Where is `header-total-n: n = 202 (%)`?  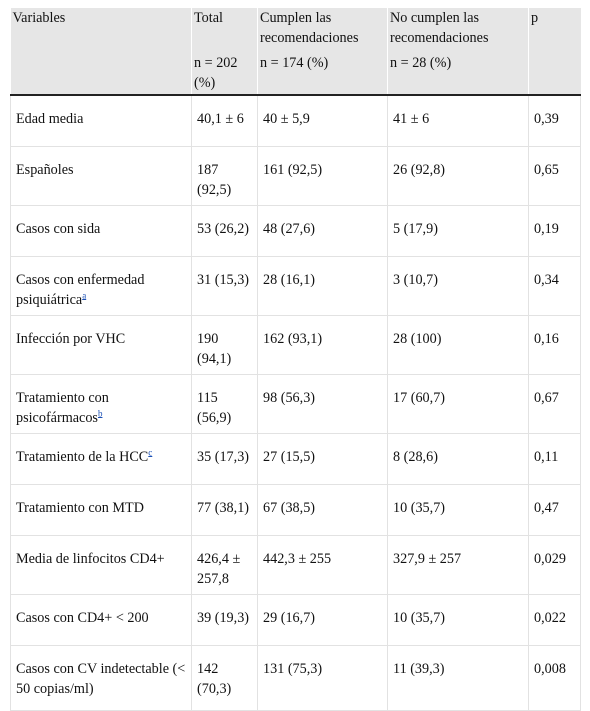
header-total-n: n = 202 (%) is located at coordinates (224, 73).